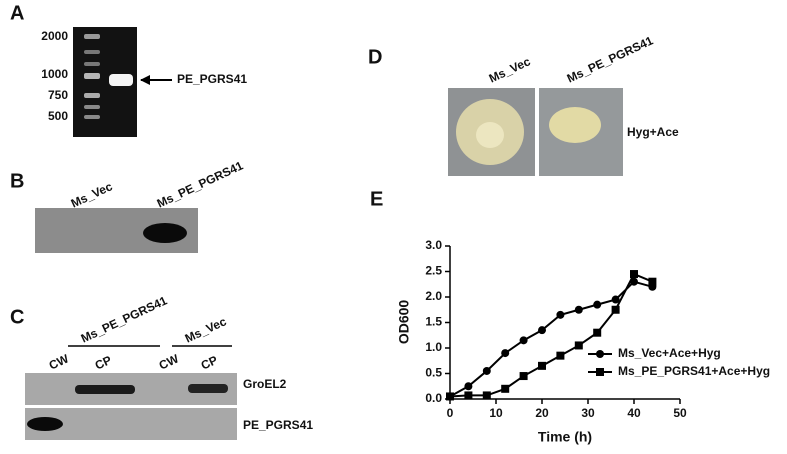 The width and height of the screenshot is (787, 454). What do you see at coordinates (653, 132) in the screenshot?
I see `condition-label: Hyg+Ace` at bounding box center [653, 132].